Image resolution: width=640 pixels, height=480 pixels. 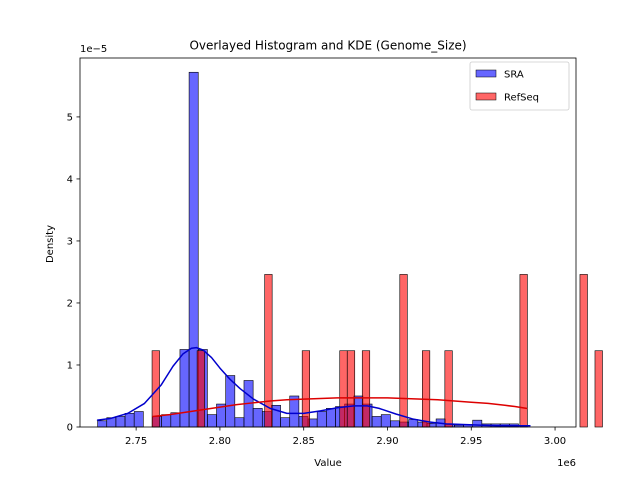 I want to click on x-axis-ticks: 2.75 2.80 2.85 2.90 2.95 3.00, so click(x=345, y=437).